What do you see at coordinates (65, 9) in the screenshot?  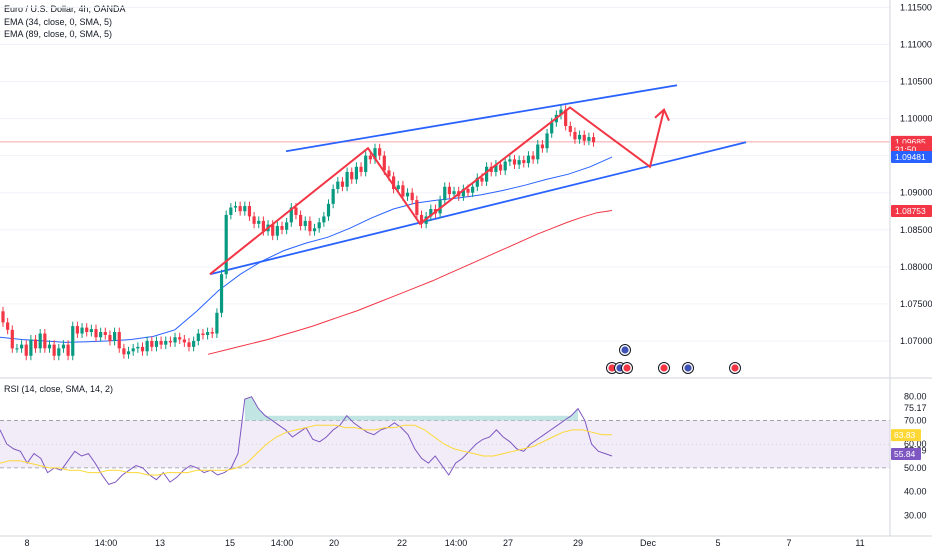 I see `legend-symbol: Euro / U.S. Dollar, 4h, OANDA` at bounding box center [65, 9].